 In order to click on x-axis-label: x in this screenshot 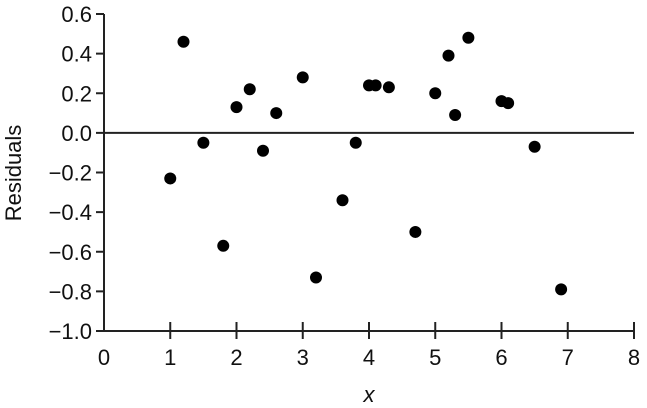, I will do `click(369, 394)`.